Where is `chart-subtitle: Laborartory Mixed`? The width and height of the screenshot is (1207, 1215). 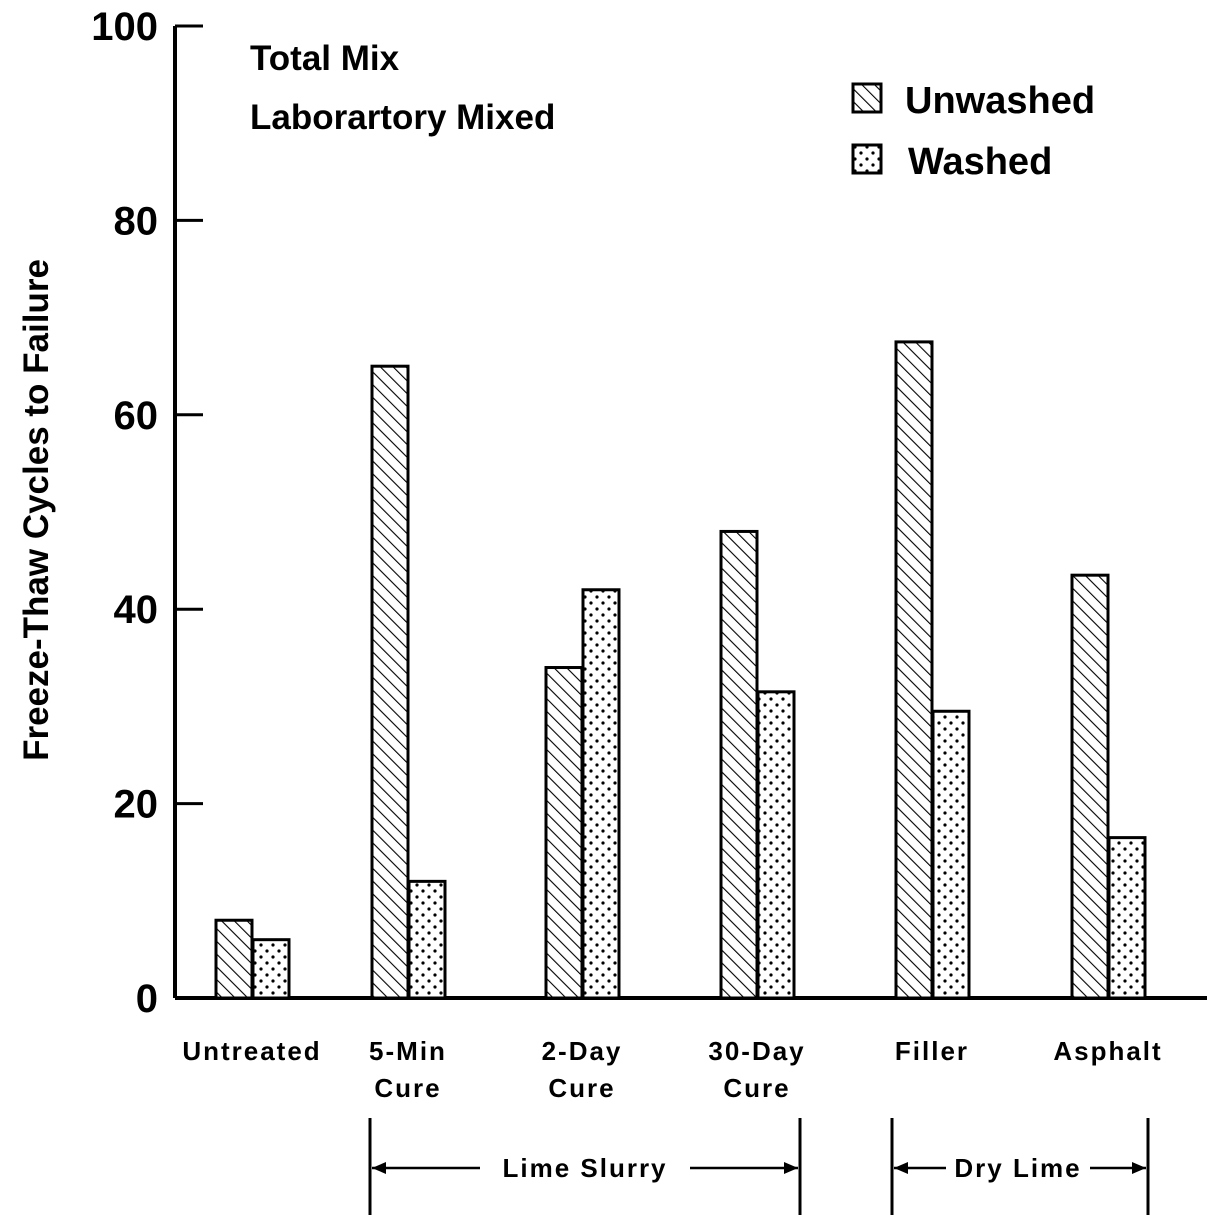 chart-subtitle: Laborartory Mixed is located at coordinates (402, 117).